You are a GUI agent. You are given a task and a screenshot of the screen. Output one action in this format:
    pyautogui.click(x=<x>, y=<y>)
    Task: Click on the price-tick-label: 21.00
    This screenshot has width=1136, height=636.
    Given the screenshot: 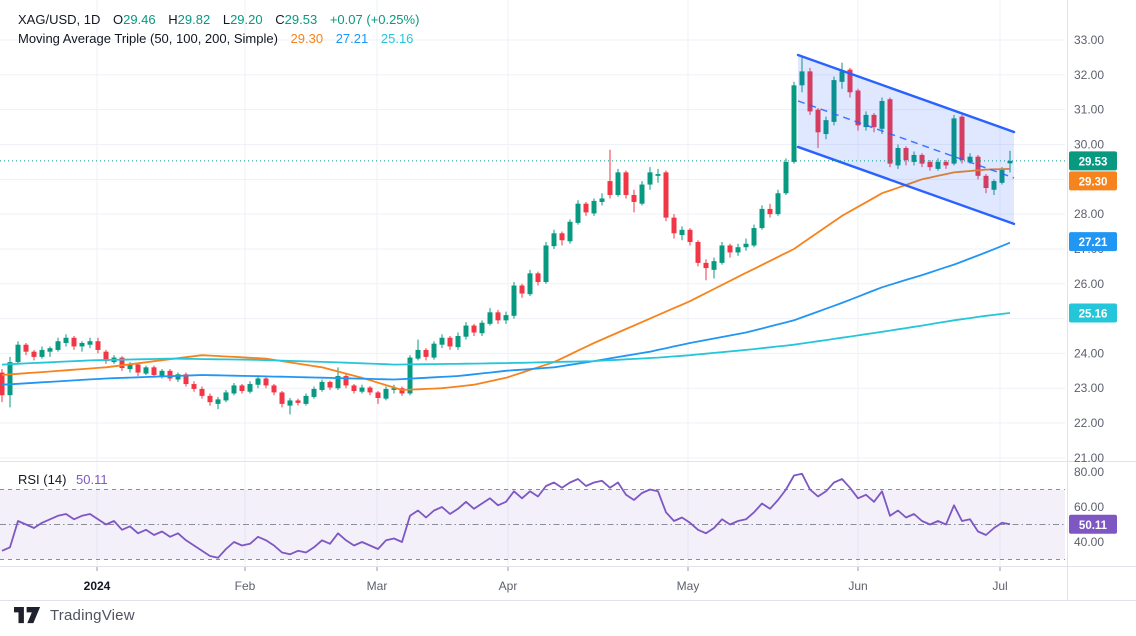 What is the action you would take?
    pyautogui.click(x=1089, y=458)
    